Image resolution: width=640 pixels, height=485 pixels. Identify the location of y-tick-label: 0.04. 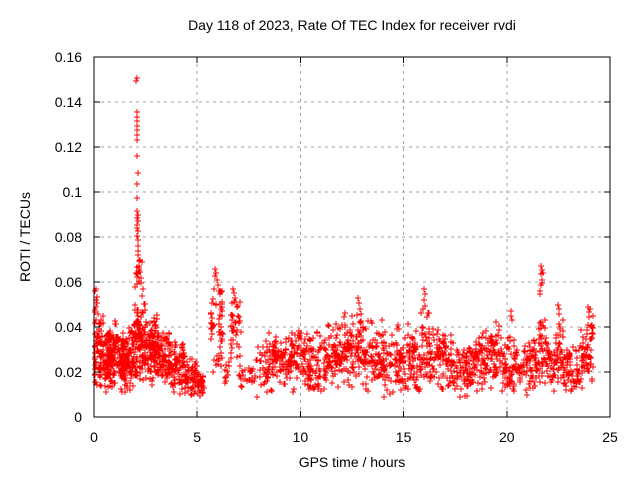
(68, 327).